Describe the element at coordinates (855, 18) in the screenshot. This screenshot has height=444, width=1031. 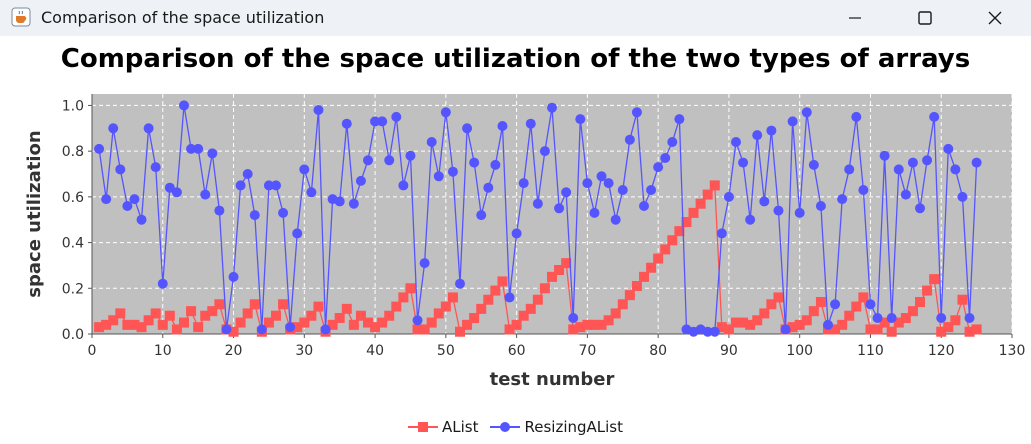
I see `minimize-button` at that location.